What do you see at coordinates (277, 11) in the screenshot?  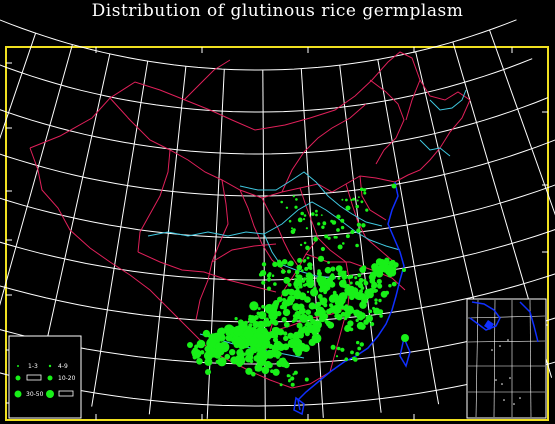 I see `map-title: Distribution of glutinous rice germplasm` at bounding box center [277, 11].